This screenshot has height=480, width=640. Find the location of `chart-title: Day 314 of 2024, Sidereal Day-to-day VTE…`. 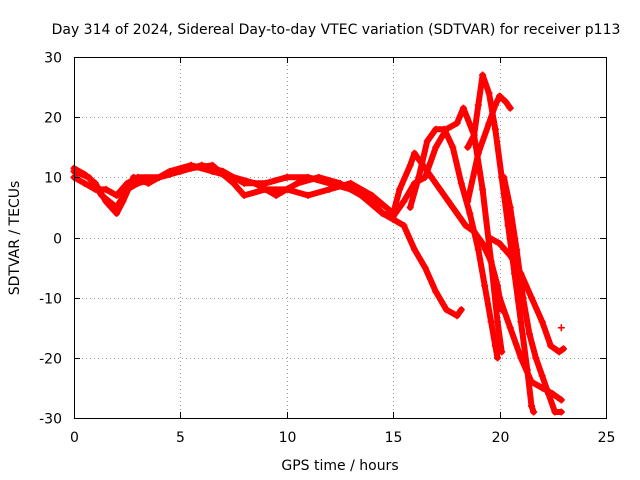

chart-title: Day 314 of 2024, Sidereal Day-to-day VTE… is located at coordinates (336, 30).